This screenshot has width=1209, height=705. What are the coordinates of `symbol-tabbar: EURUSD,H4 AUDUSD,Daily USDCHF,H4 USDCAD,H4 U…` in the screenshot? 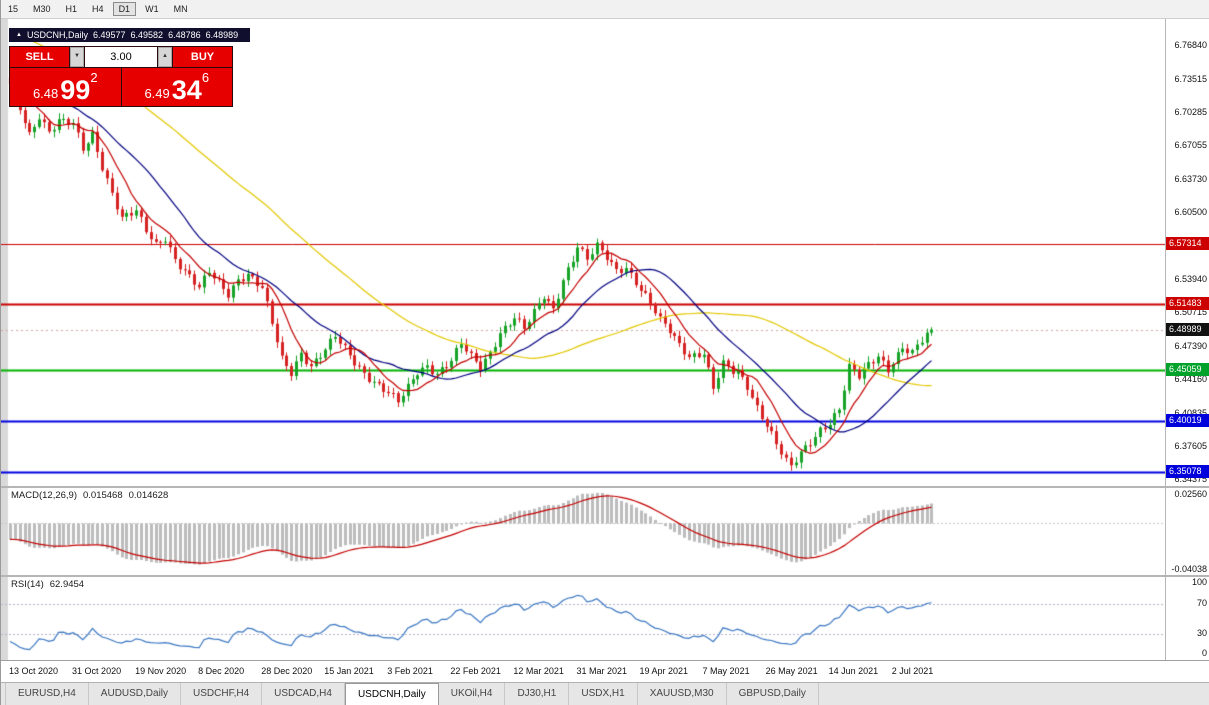 It's located at (605, 693).